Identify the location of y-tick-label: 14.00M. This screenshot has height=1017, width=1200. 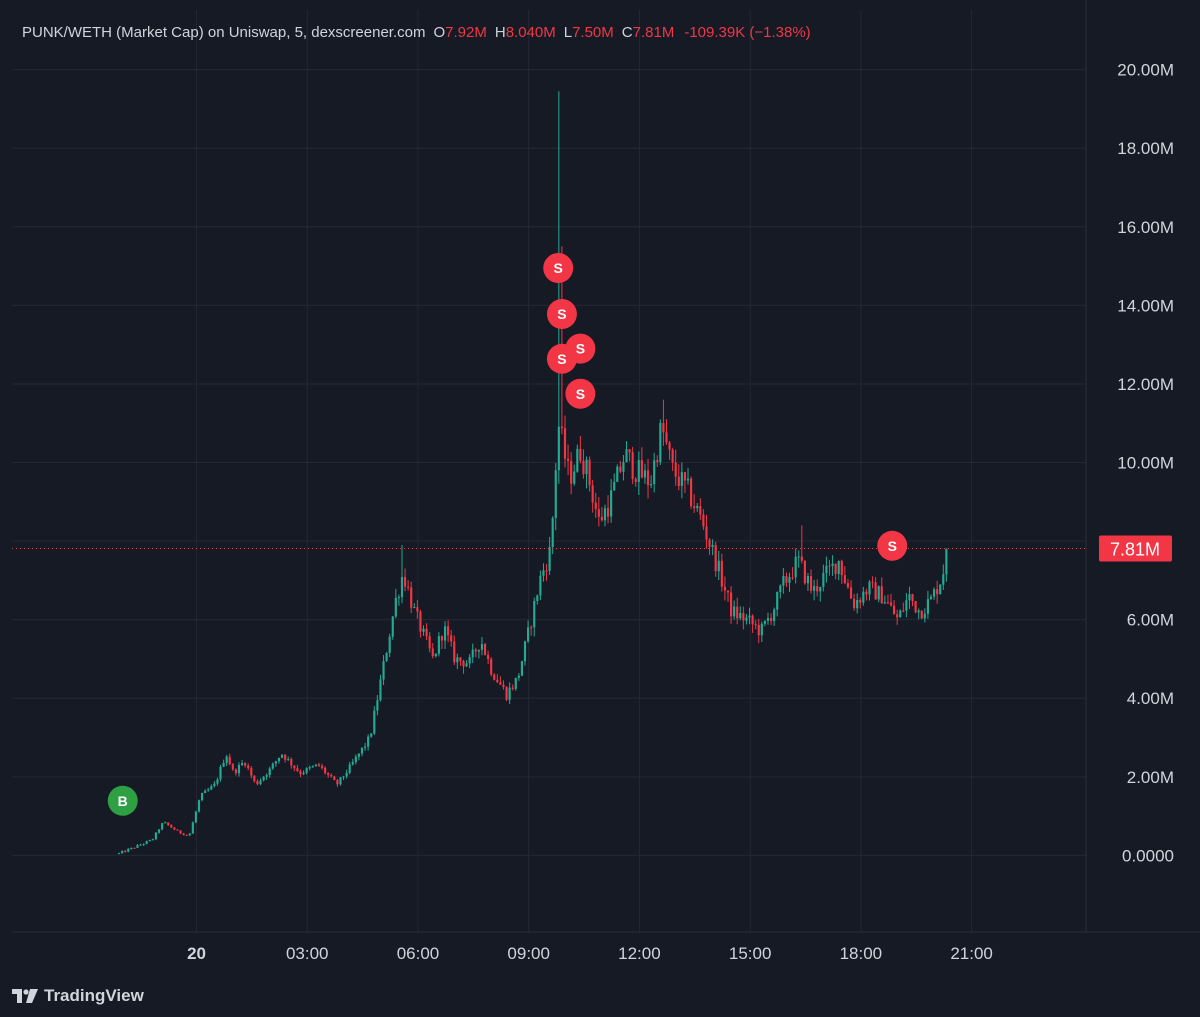
(1145, 305).